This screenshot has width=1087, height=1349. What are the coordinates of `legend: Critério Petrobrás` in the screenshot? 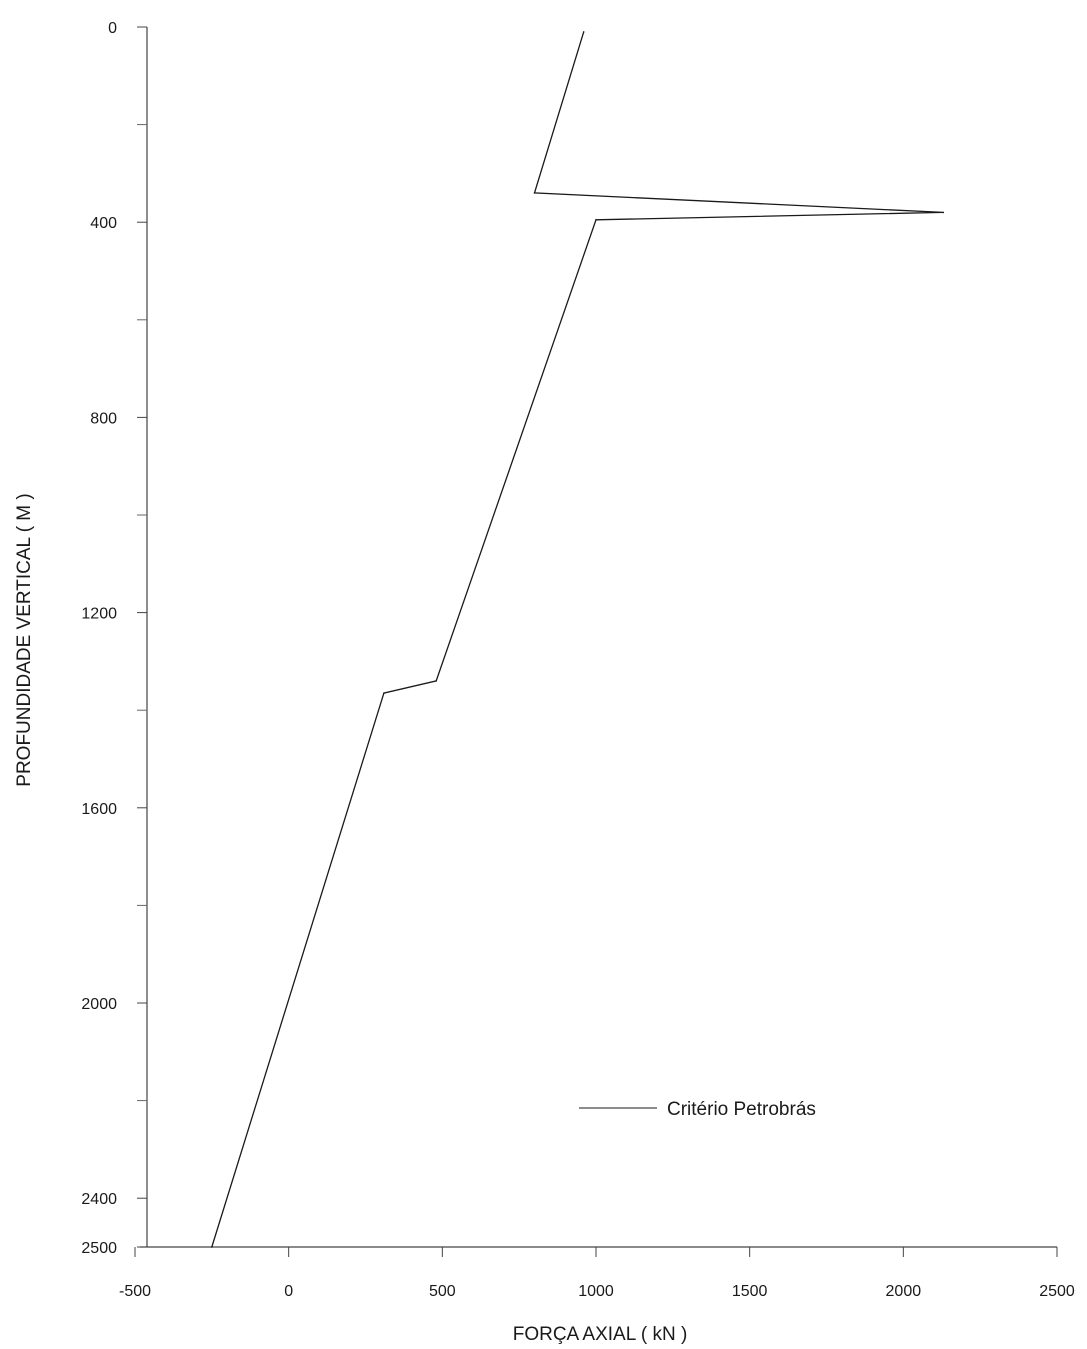 It's located at (697, 1109).